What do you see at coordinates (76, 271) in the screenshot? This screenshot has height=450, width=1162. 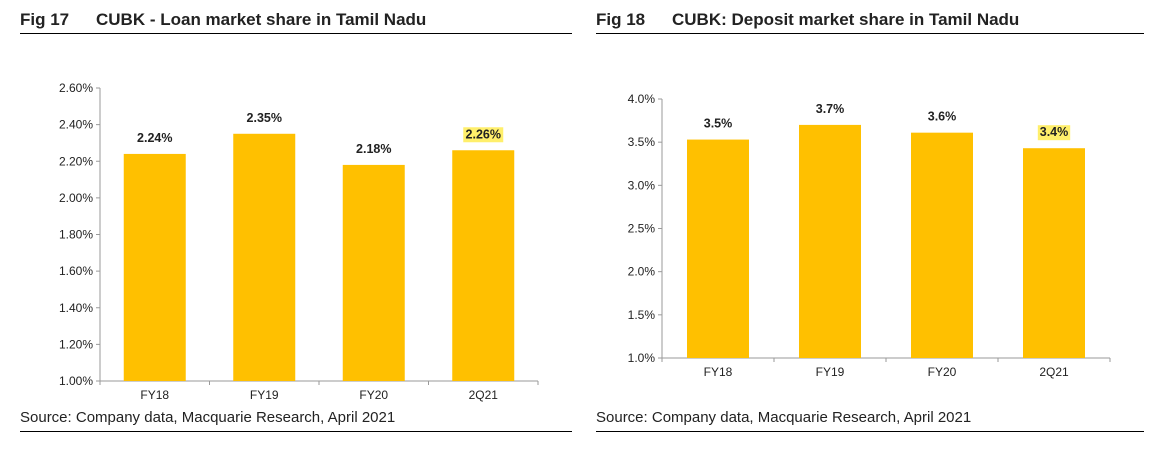 I see `y-tick-label: 1.60%` at bounding box center [76, 271].